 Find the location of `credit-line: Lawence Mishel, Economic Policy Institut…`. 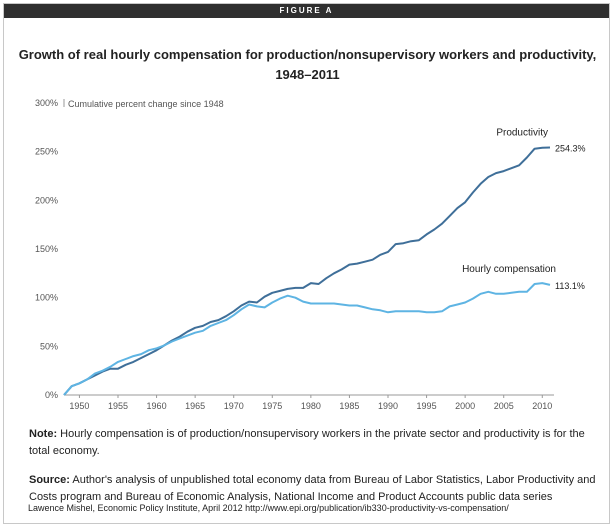

credit-line: Lawence Mishel, Economic Policy Institut… is located at coordinates (268, 508).